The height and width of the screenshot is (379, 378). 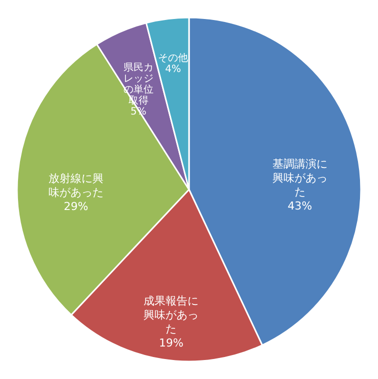 I want to click on data-label: 29%, so click(x=76, y=206).